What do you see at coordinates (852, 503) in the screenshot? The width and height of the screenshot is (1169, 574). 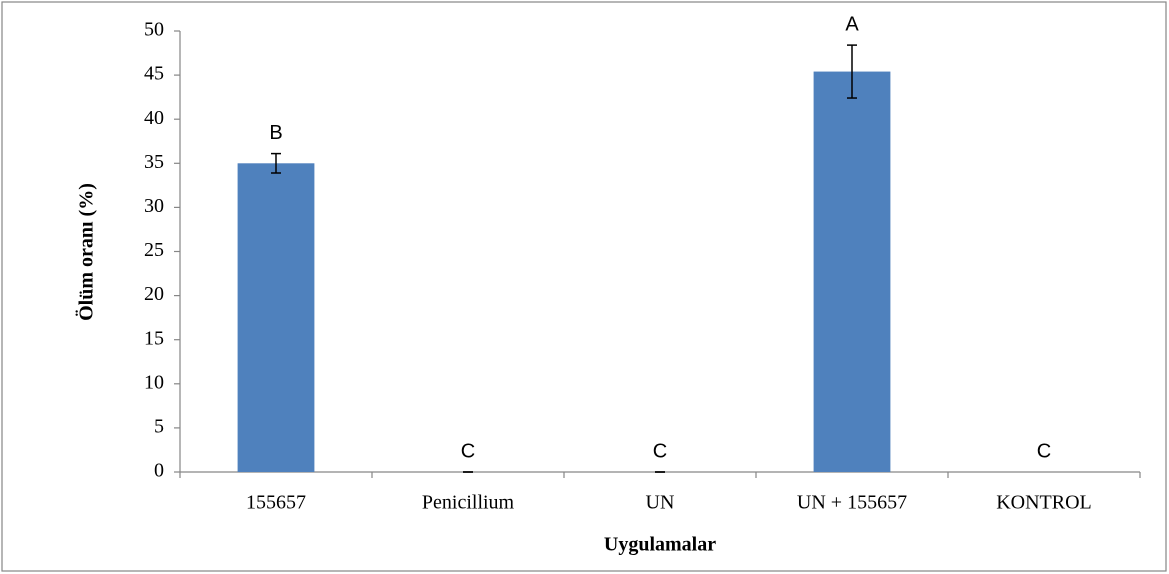 I see `x-tick-label: UN + 155657` at bounding box center [852, 503].